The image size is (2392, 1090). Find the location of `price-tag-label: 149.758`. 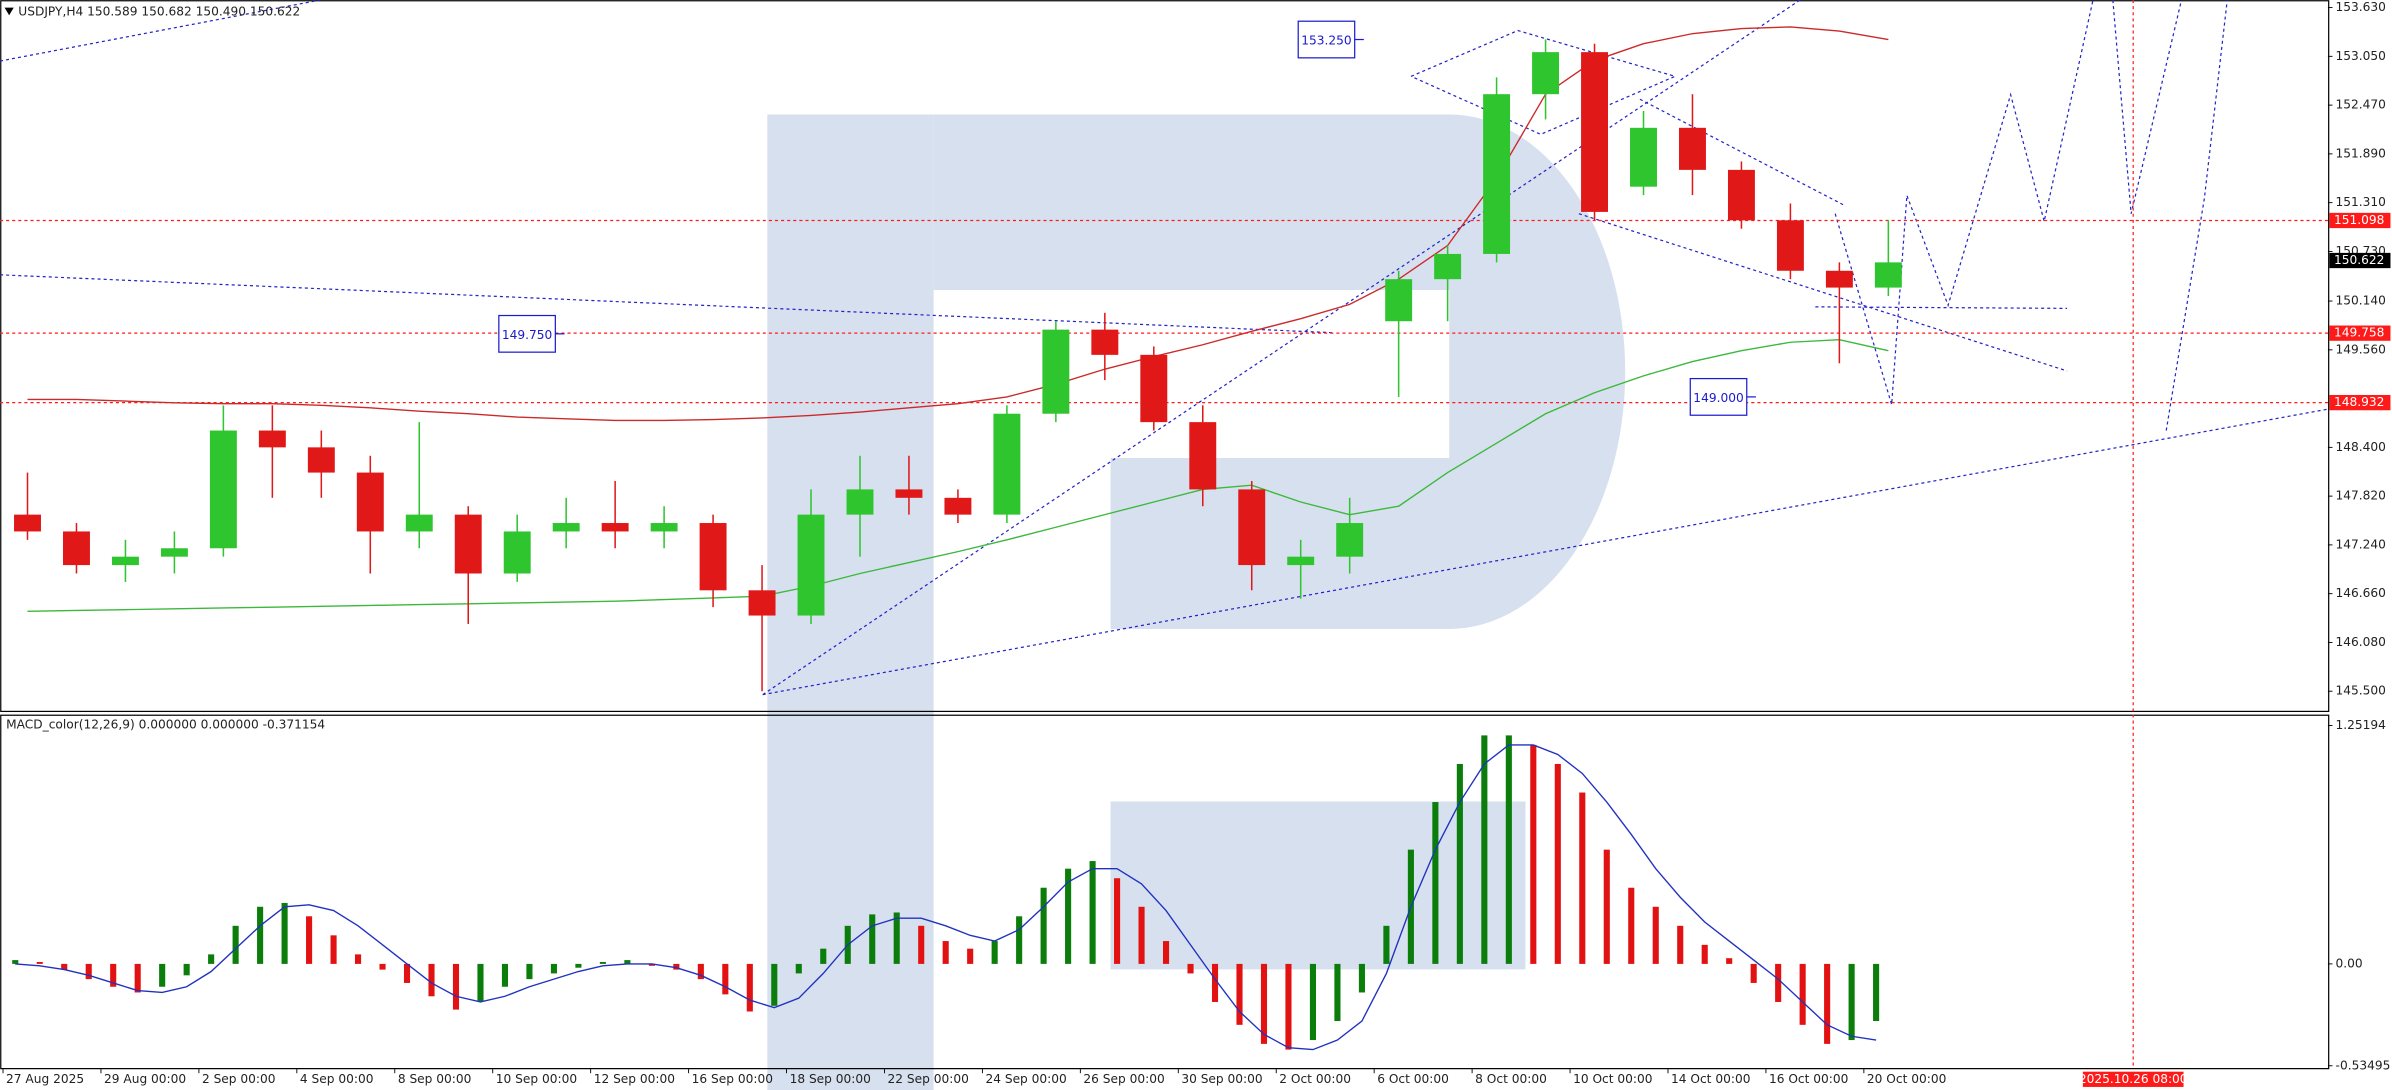

price-tag-label: 149.758 is located at coordinates (2359, 333).